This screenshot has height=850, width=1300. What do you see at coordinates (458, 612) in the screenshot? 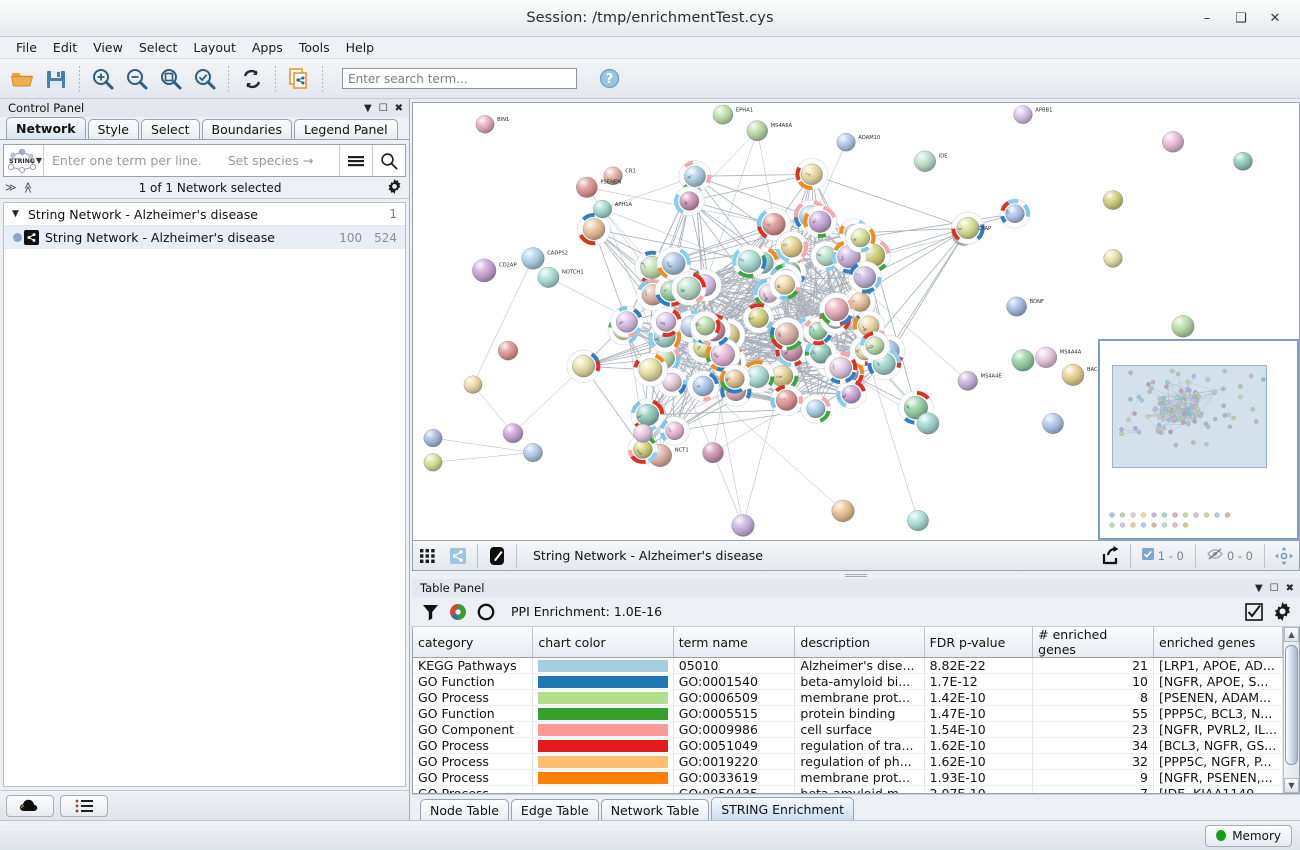
I see `pie-chart-icon` at bounding box center [458, 612].